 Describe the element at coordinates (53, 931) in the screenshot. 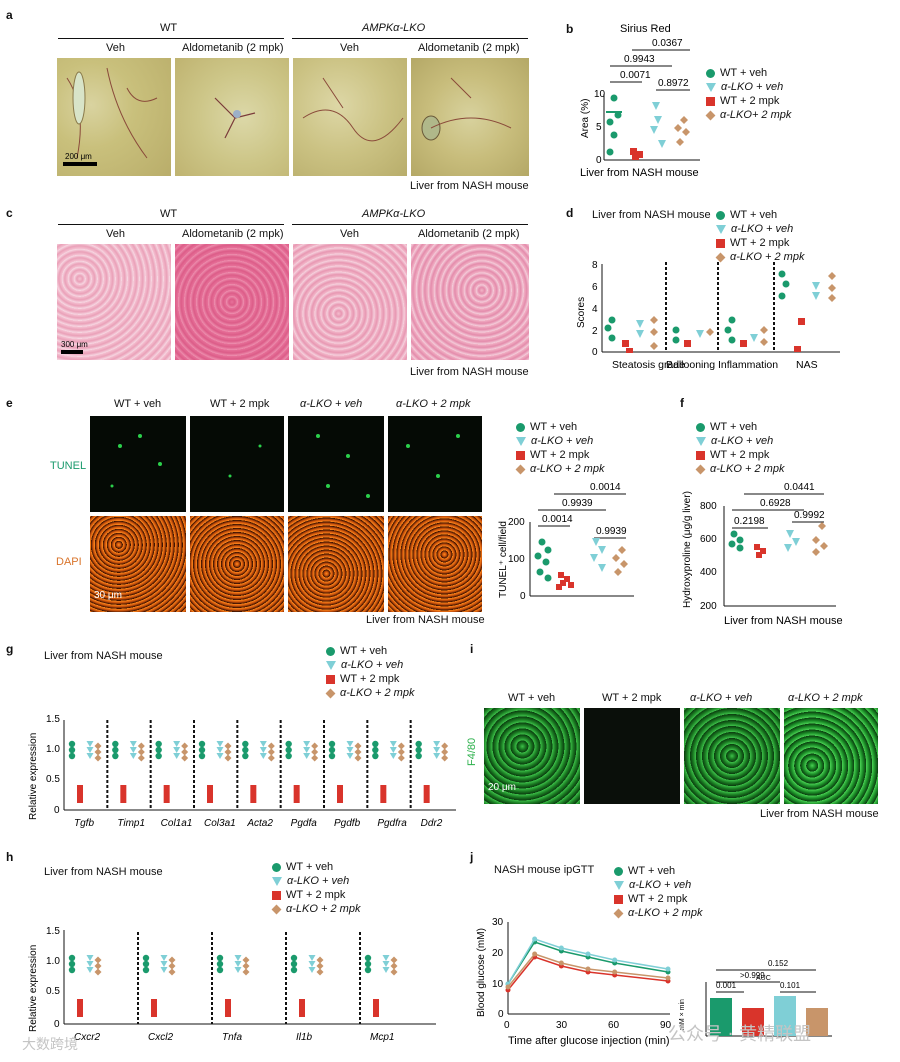

I see `svg-text: 1.5` at that location.